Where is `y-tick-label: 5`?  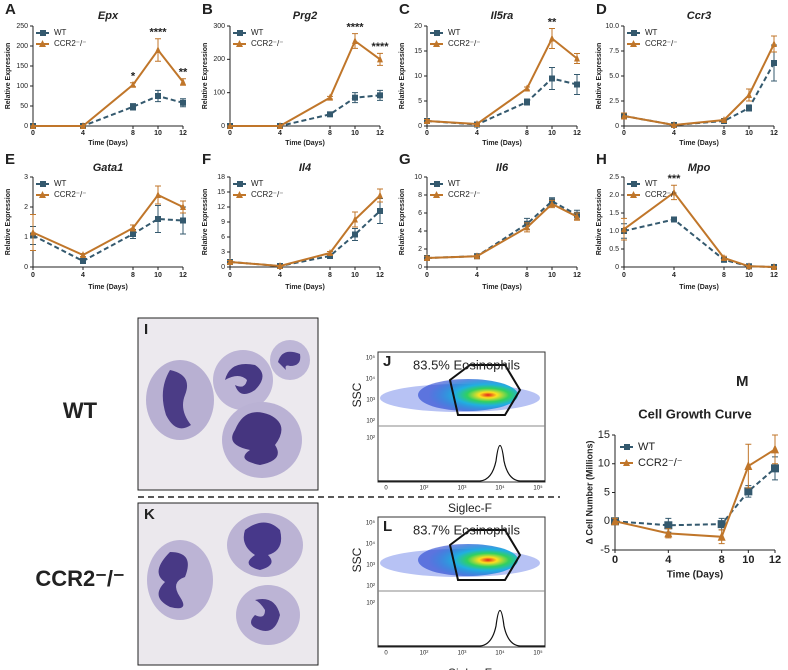
y-tick-label: 5 is located at coordinates (607, 492).